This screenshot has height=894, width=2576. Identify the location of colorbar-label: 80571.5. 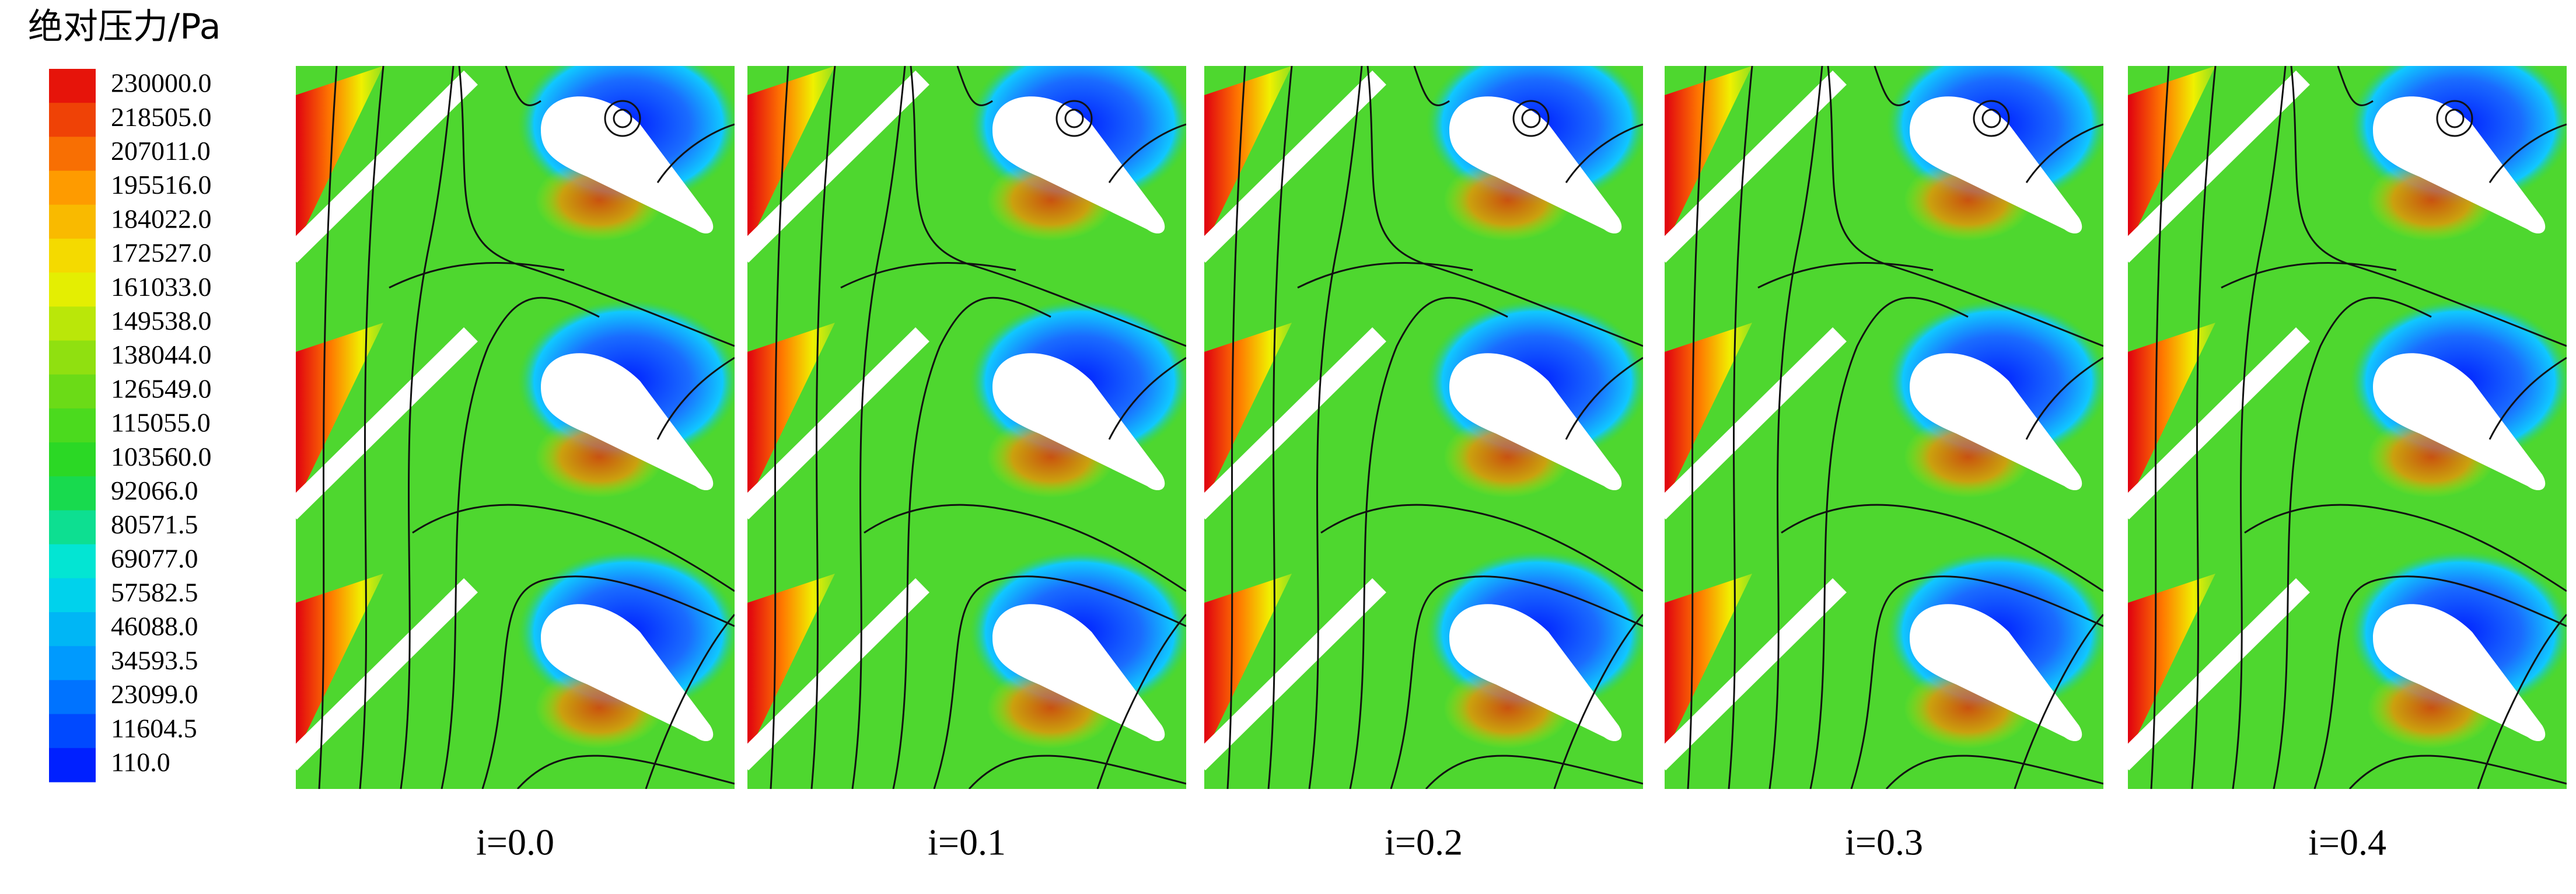
(154, 524).